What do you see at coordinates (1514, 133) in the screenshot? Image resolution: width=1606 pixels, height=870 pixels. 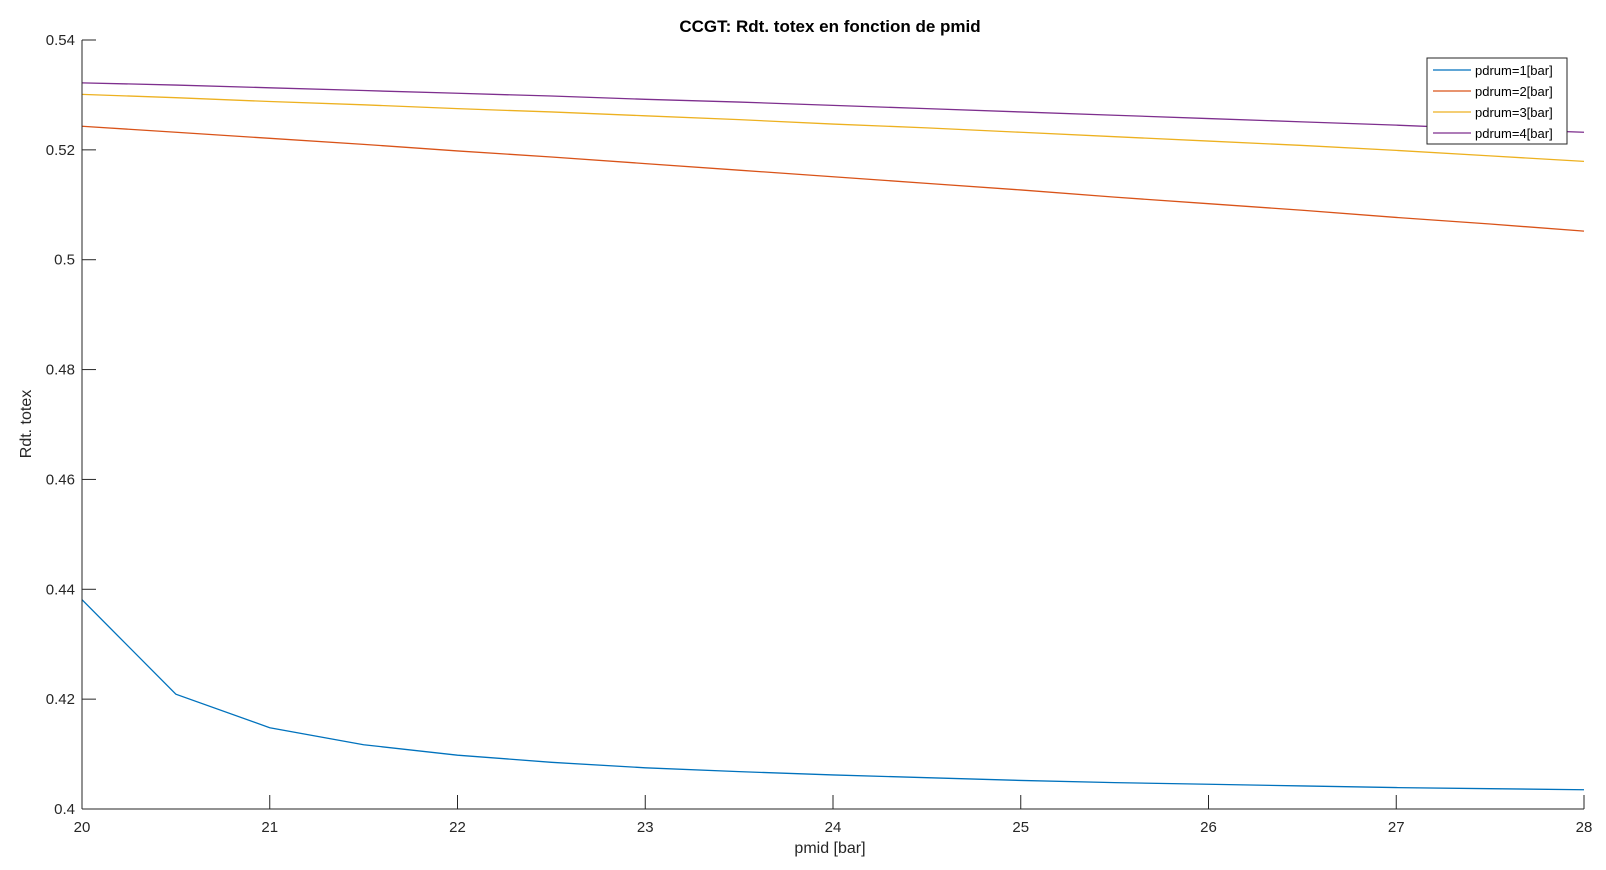 I see `legend-label-4: pdrum=4[bar]` at bounding box center [1514, 133].